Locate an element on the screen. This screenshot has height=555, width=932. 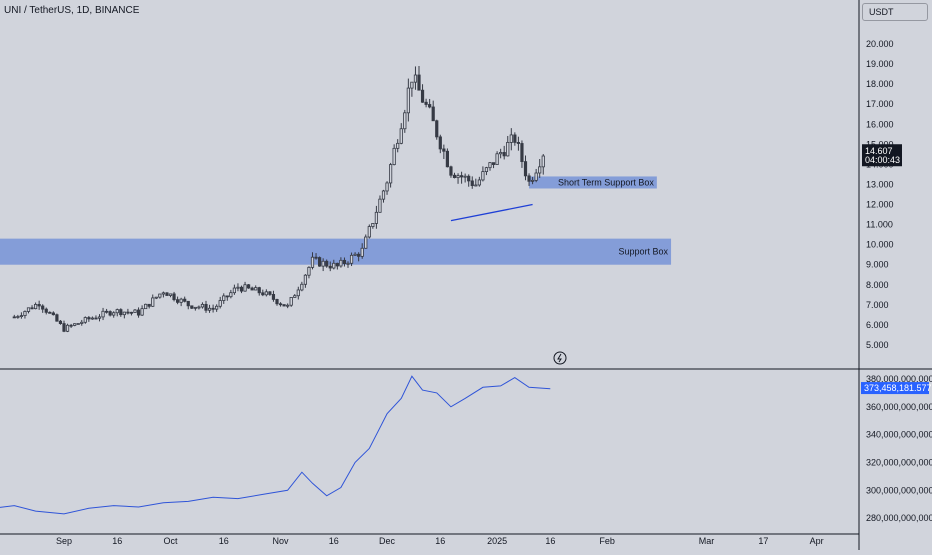
price-tick-2: 7.000 is located at coordinates (877, 305).